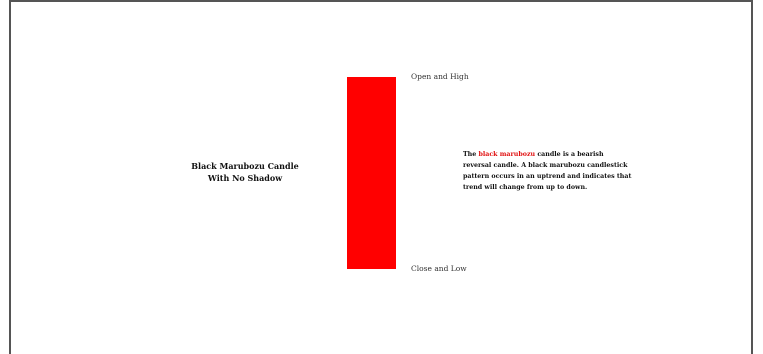  What do you see at coordinates (245, 178) in the screenshot?
I see `title-line-2: With No Shadow` at bounding box center [245, 178].